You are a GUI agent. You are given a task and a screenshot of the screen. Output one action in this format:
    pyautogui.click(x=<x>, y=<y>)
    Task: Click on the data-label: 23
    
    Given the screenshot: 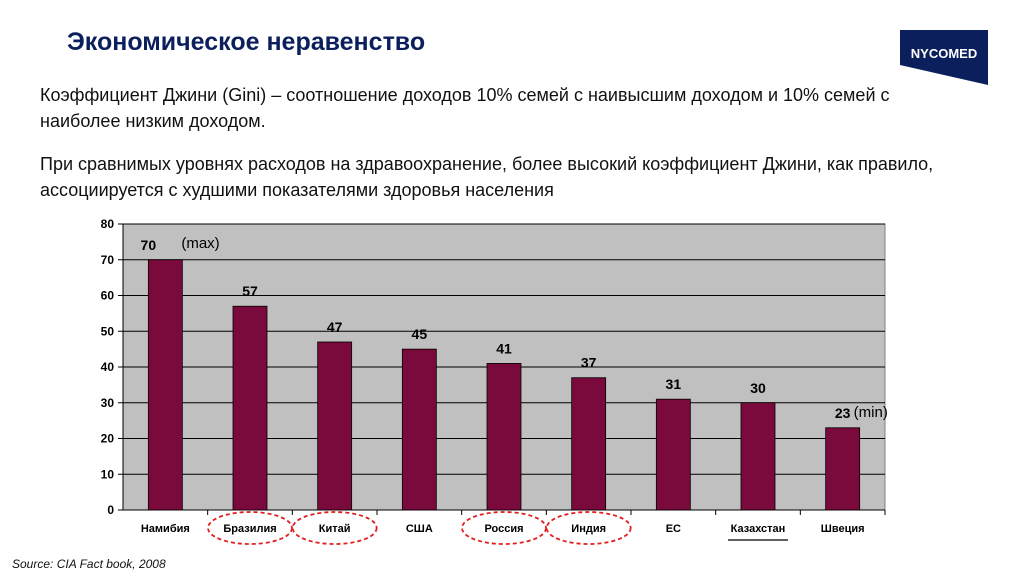 What is the action you would take?
    pyautogui.click(x=843, y=413)
    